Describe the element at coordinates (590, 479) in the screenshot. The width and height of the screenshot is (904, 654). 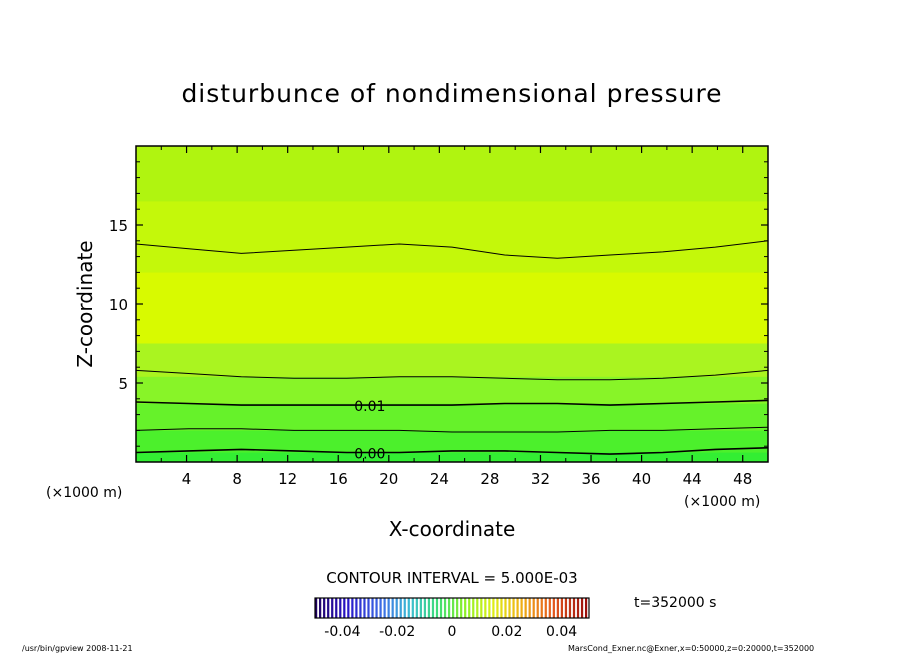
I see `x-tick-label-8: 36` at that location.